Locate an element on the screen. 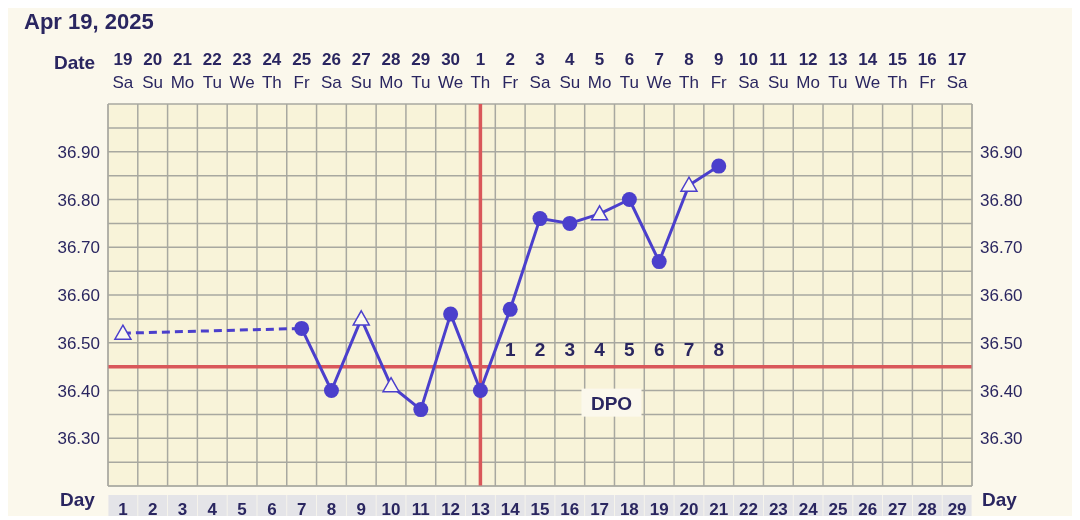 The height and width of the screenshot is (520, 1080). y2-tick-label: 36.50 is located at coordinates (1001, 343).